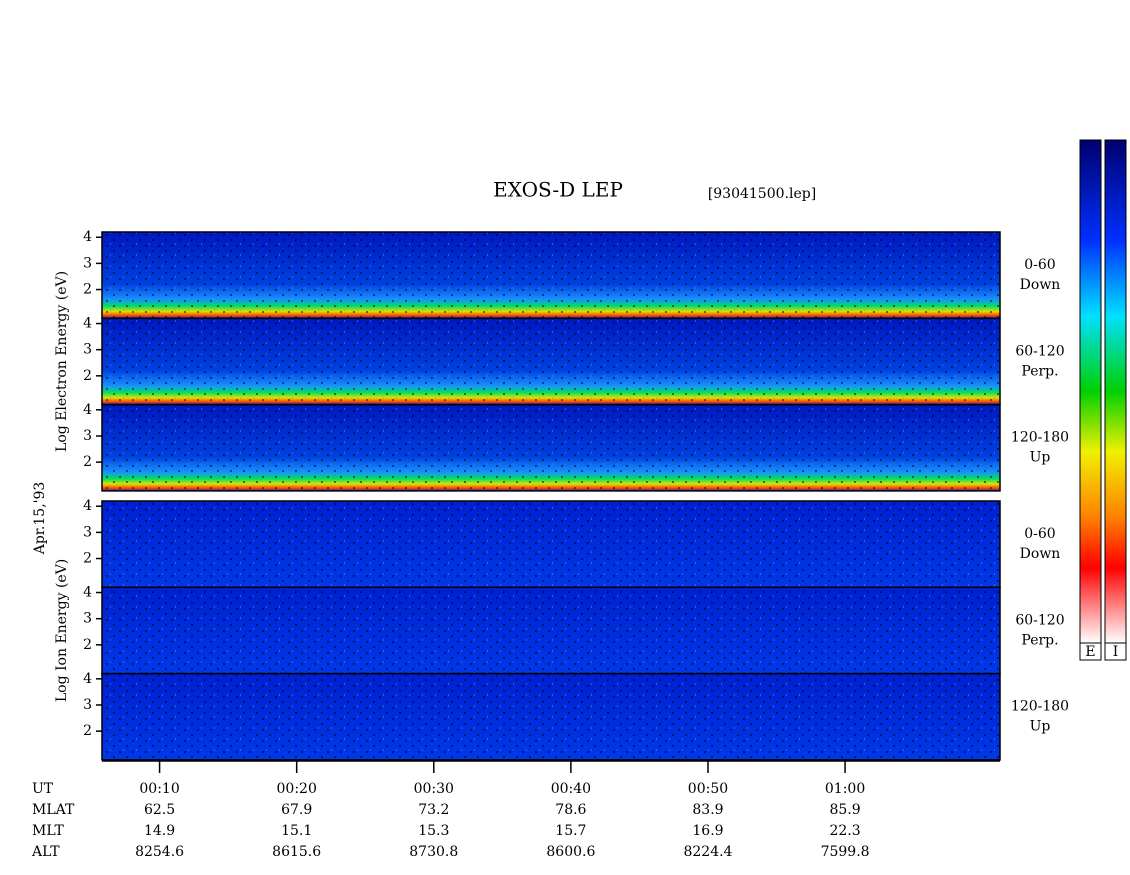  What do you see at coordinates (433, 852) in the screenshot?
I see `row-value: 8730.8` at bounding box center [433, 852].